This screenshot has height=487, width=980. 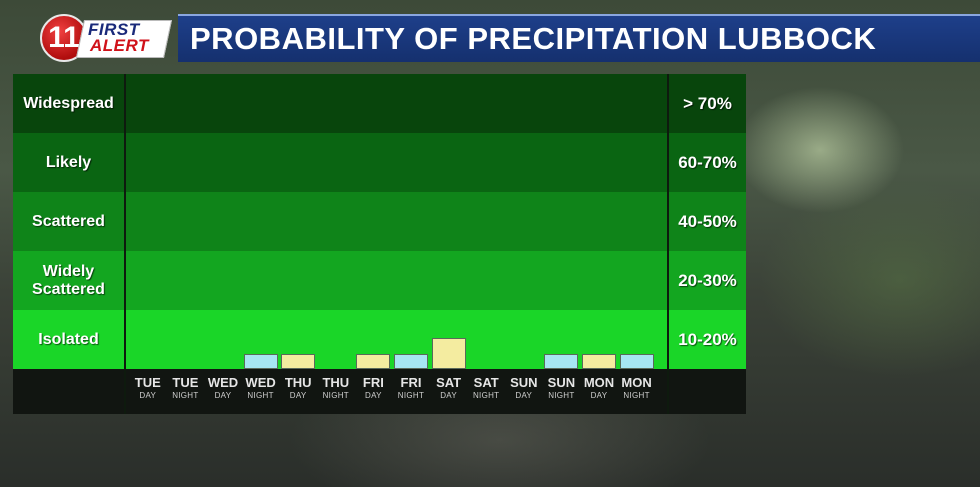 I want to click on bar-mon-day, so click(x=599, y=361).